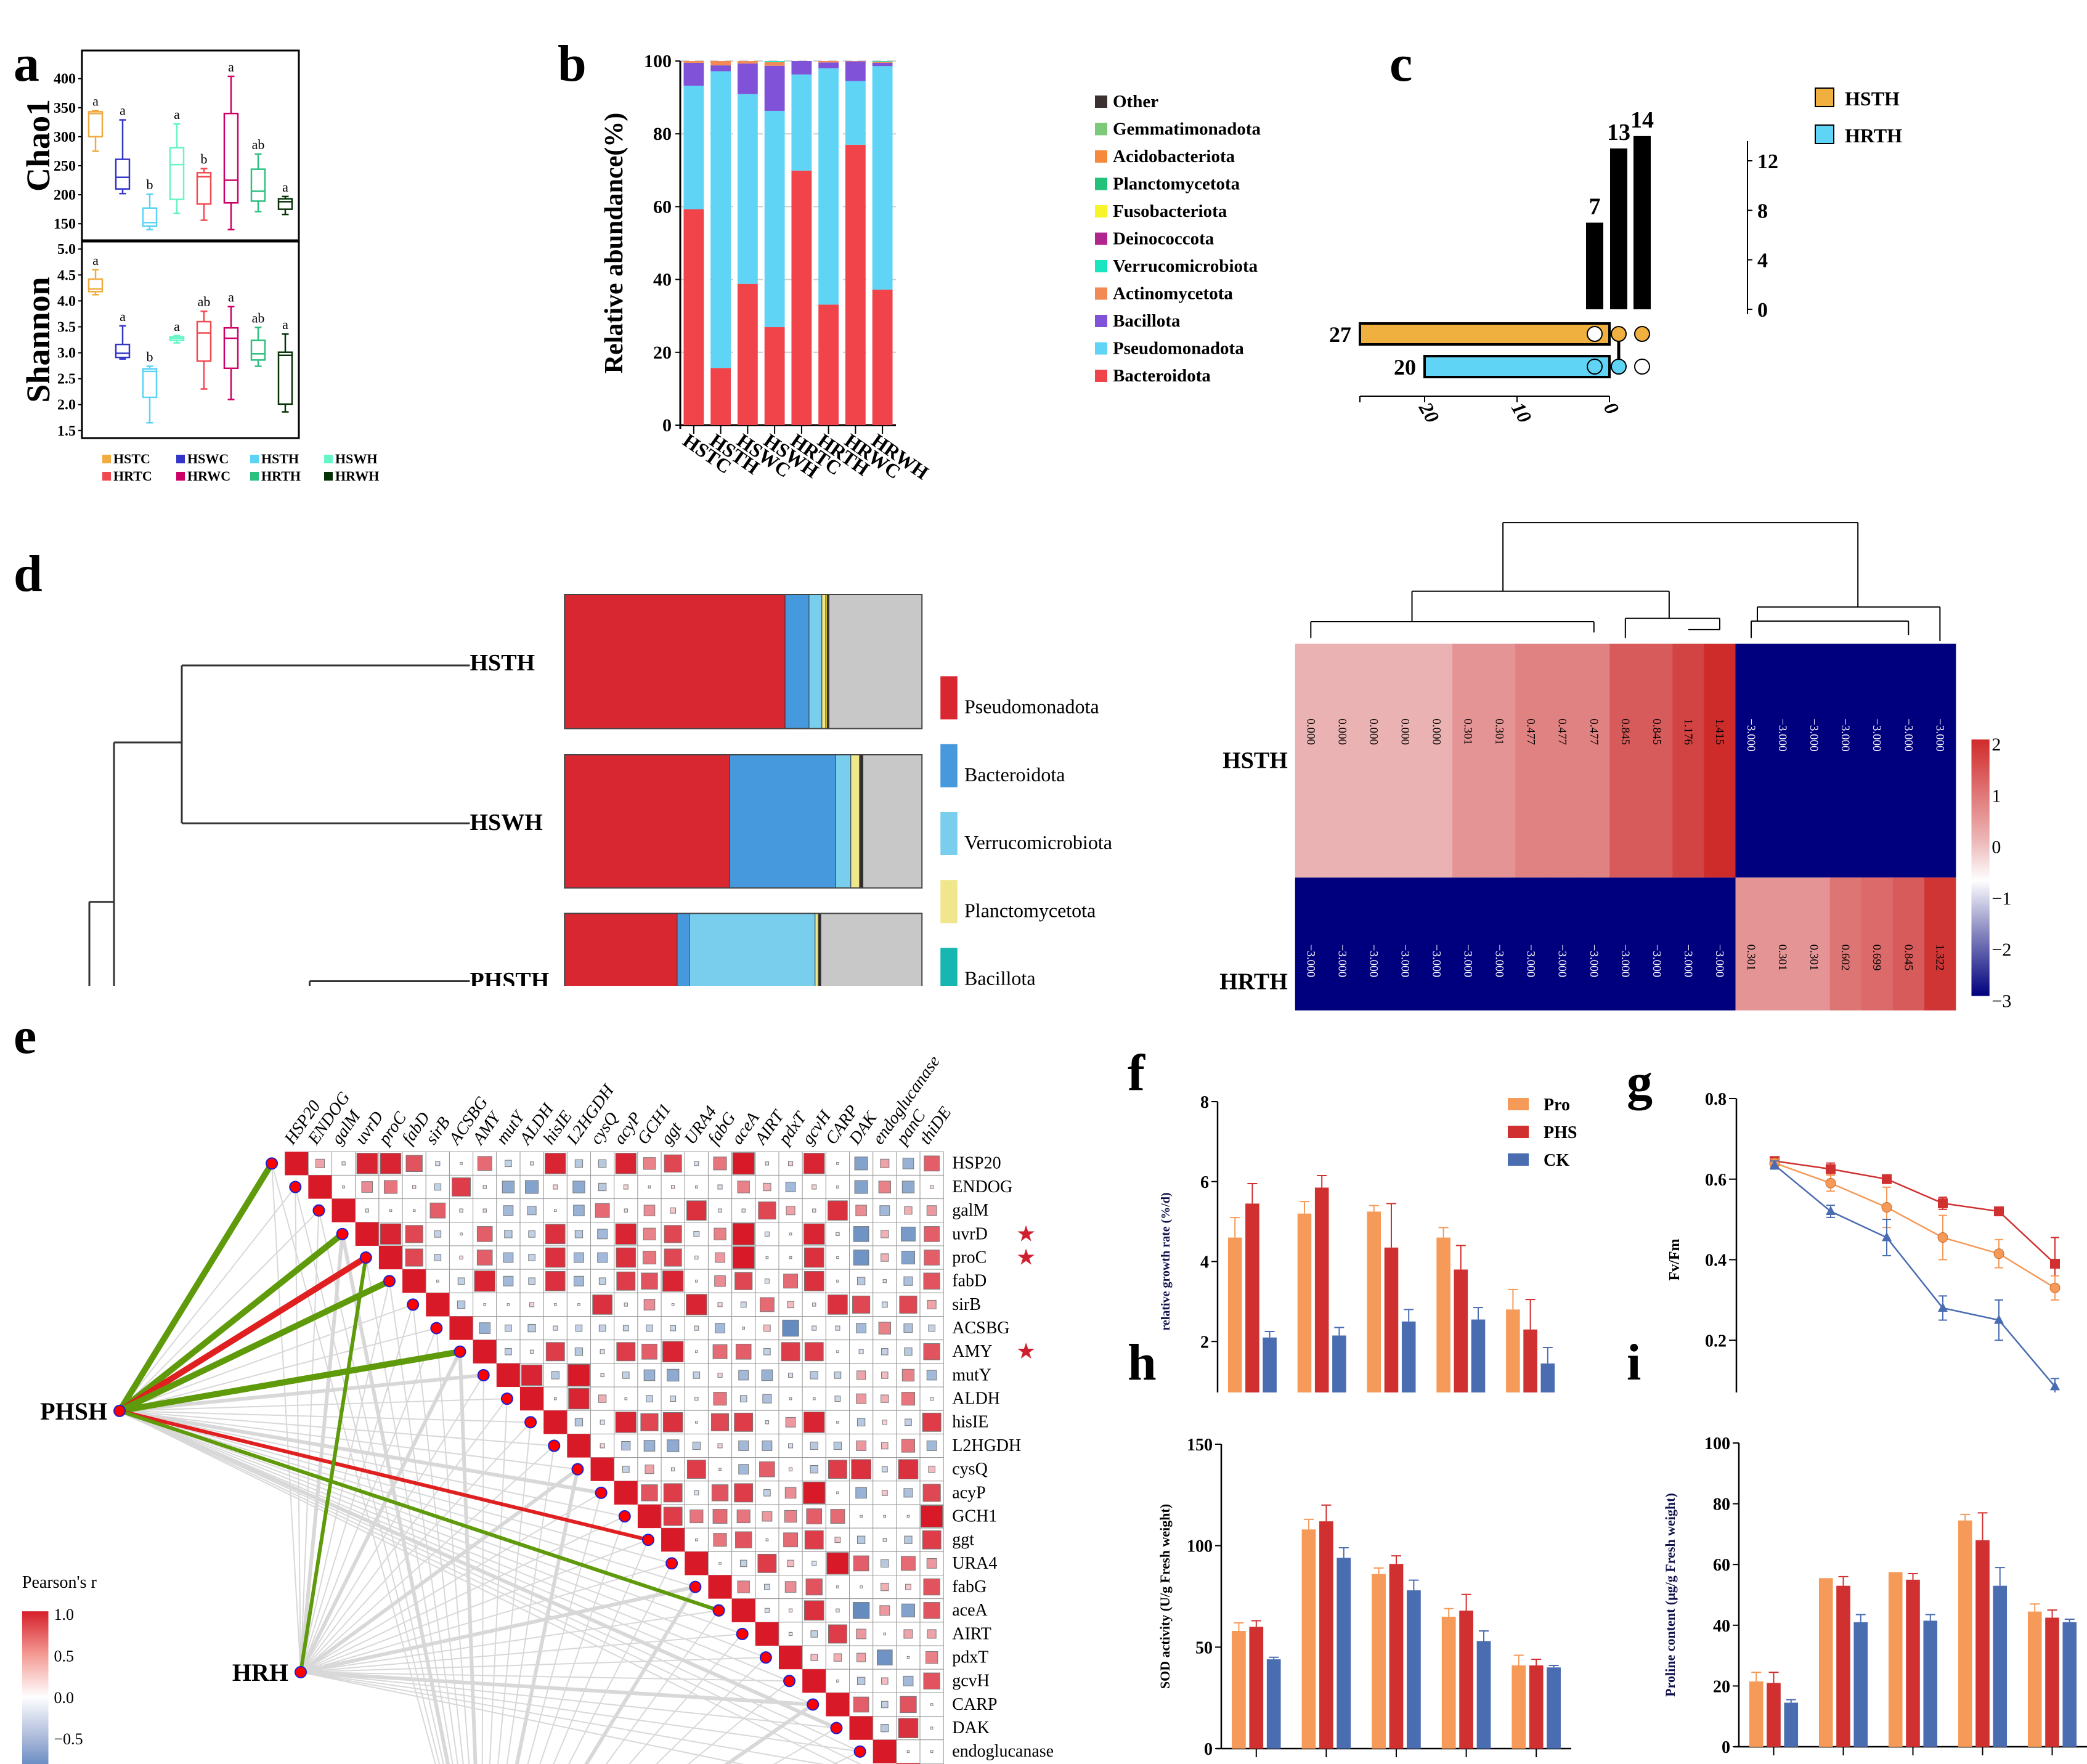  What do you see at coordinates (970, 1210) in the screenshot?
I see `row-label-galM: galM` at bounding box center [970, 1210].